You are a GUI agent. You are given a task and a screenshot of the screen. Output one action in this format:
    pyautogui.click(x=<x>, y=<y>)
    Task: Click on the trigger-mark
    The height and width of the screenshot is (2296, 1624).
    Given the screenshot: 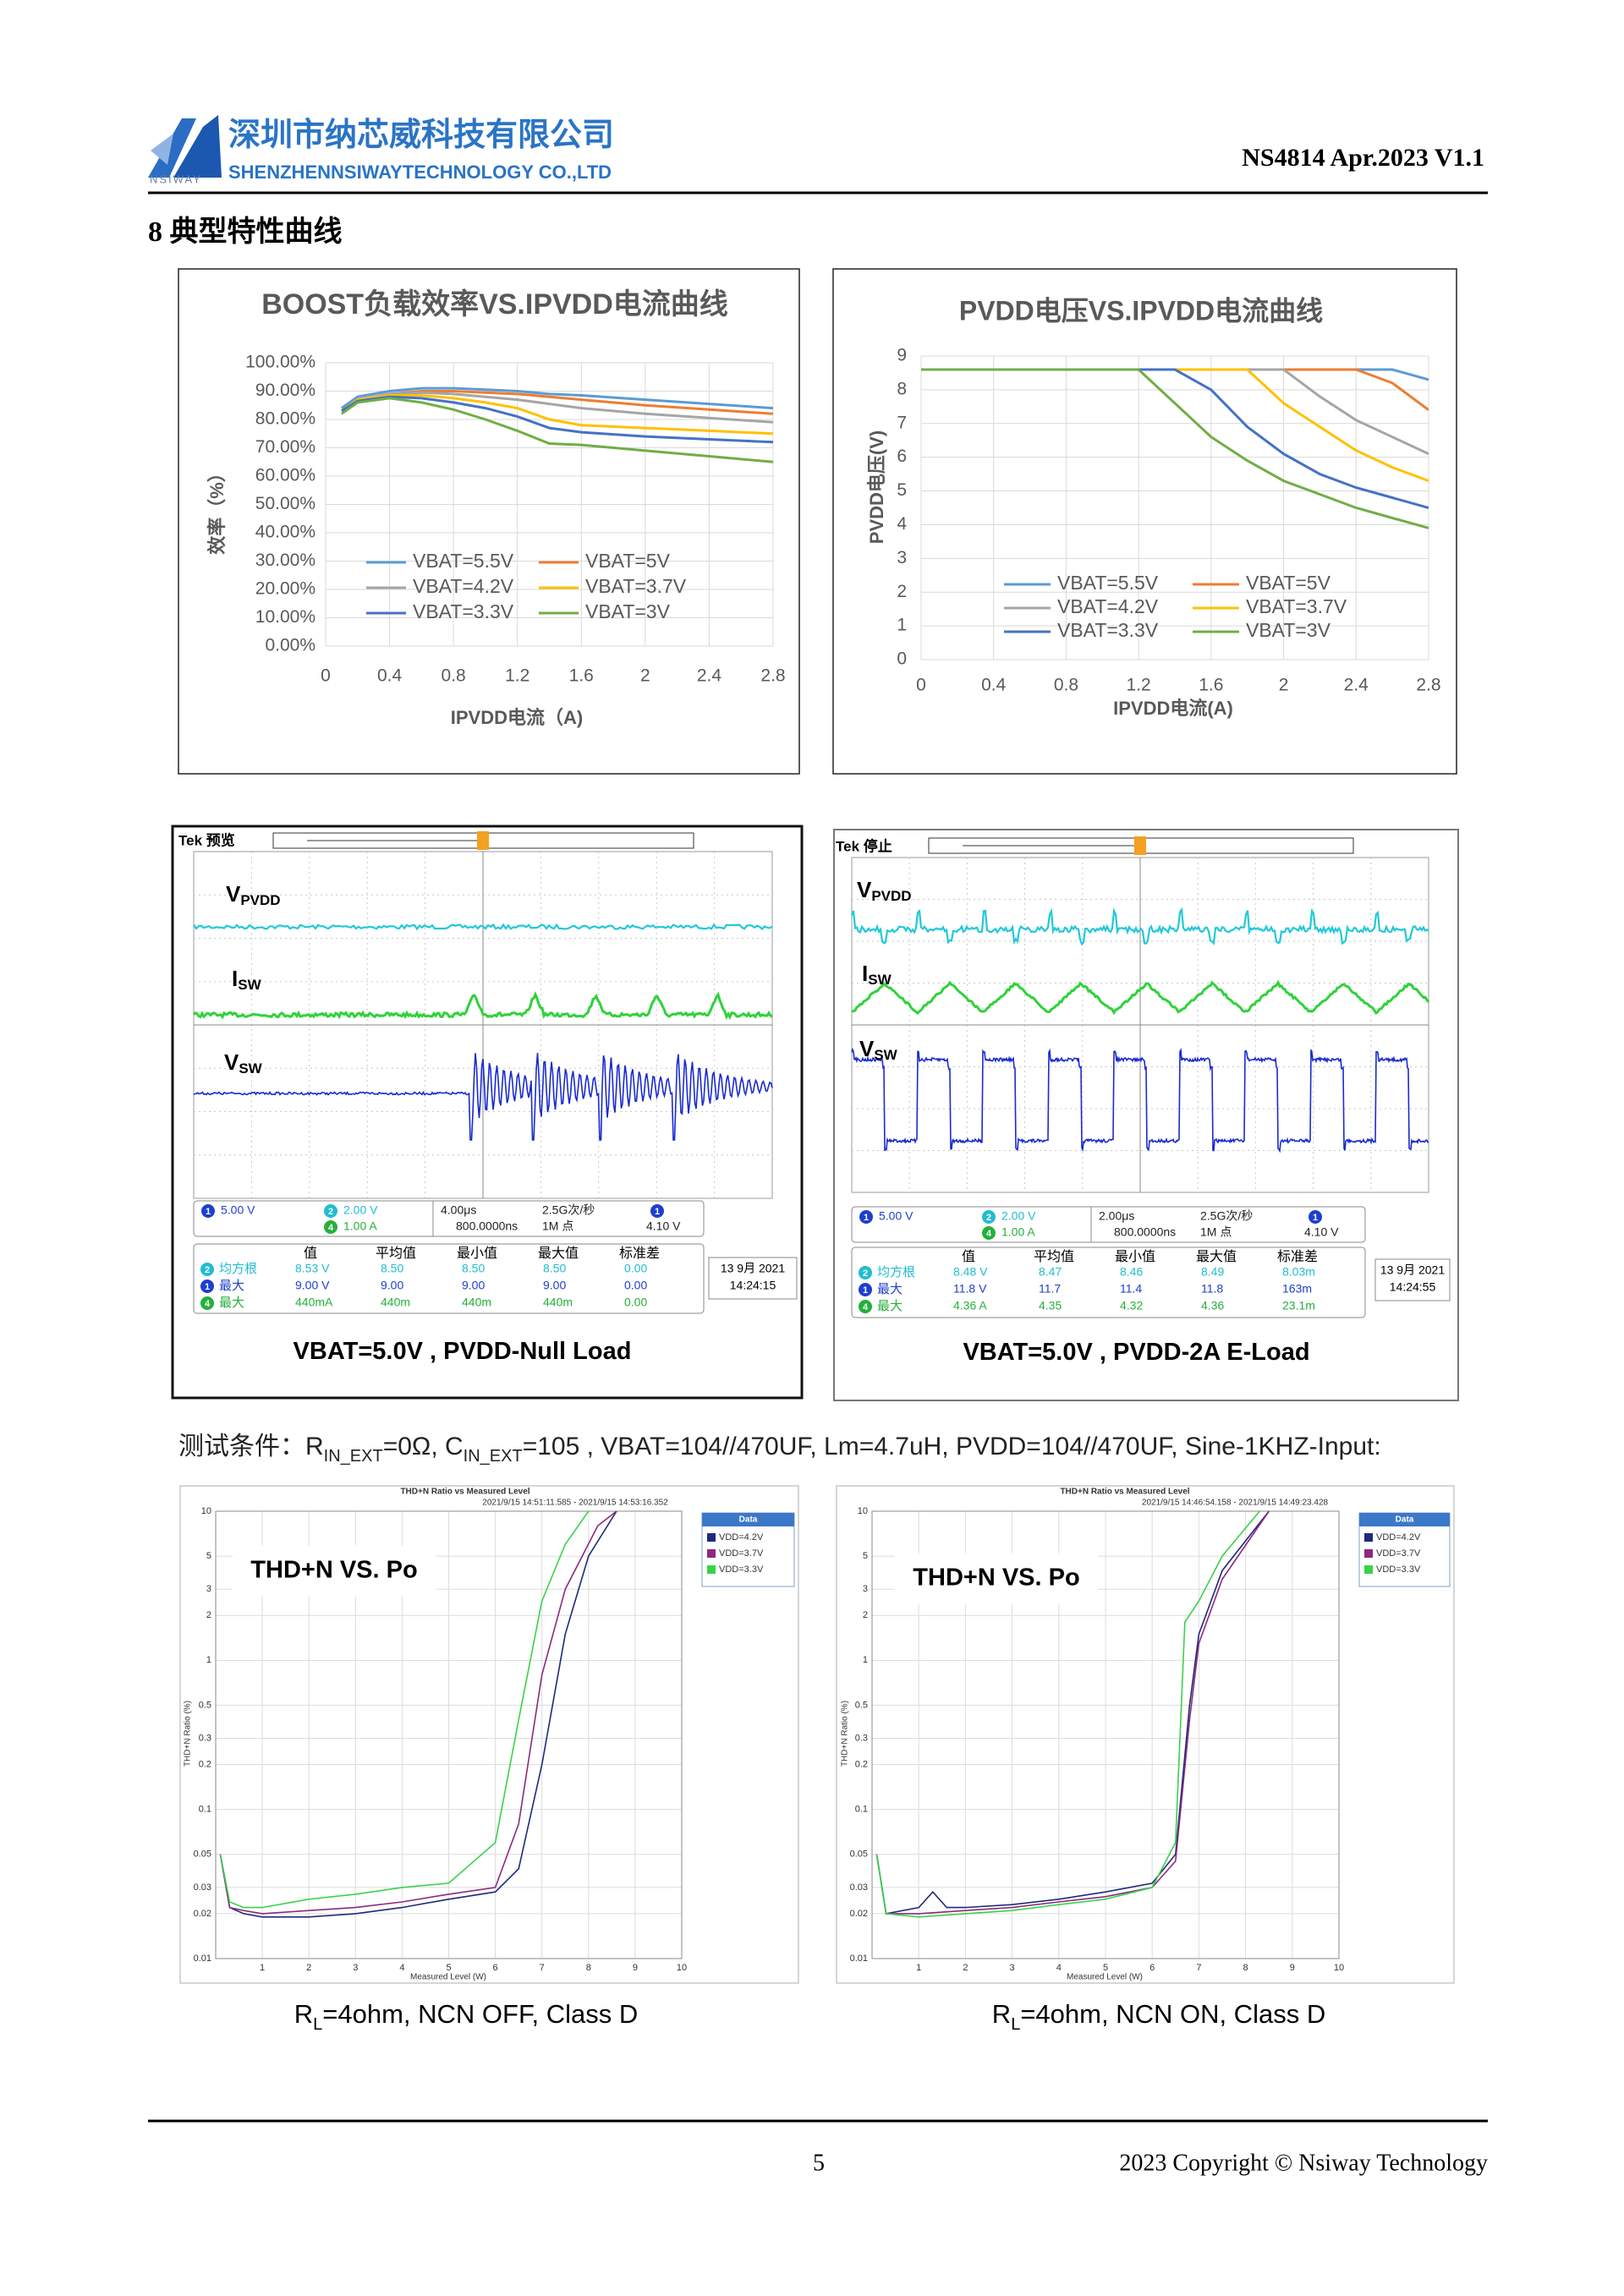 What is the action you would take?
    pyautogui.click(x=1140, y=846)
    